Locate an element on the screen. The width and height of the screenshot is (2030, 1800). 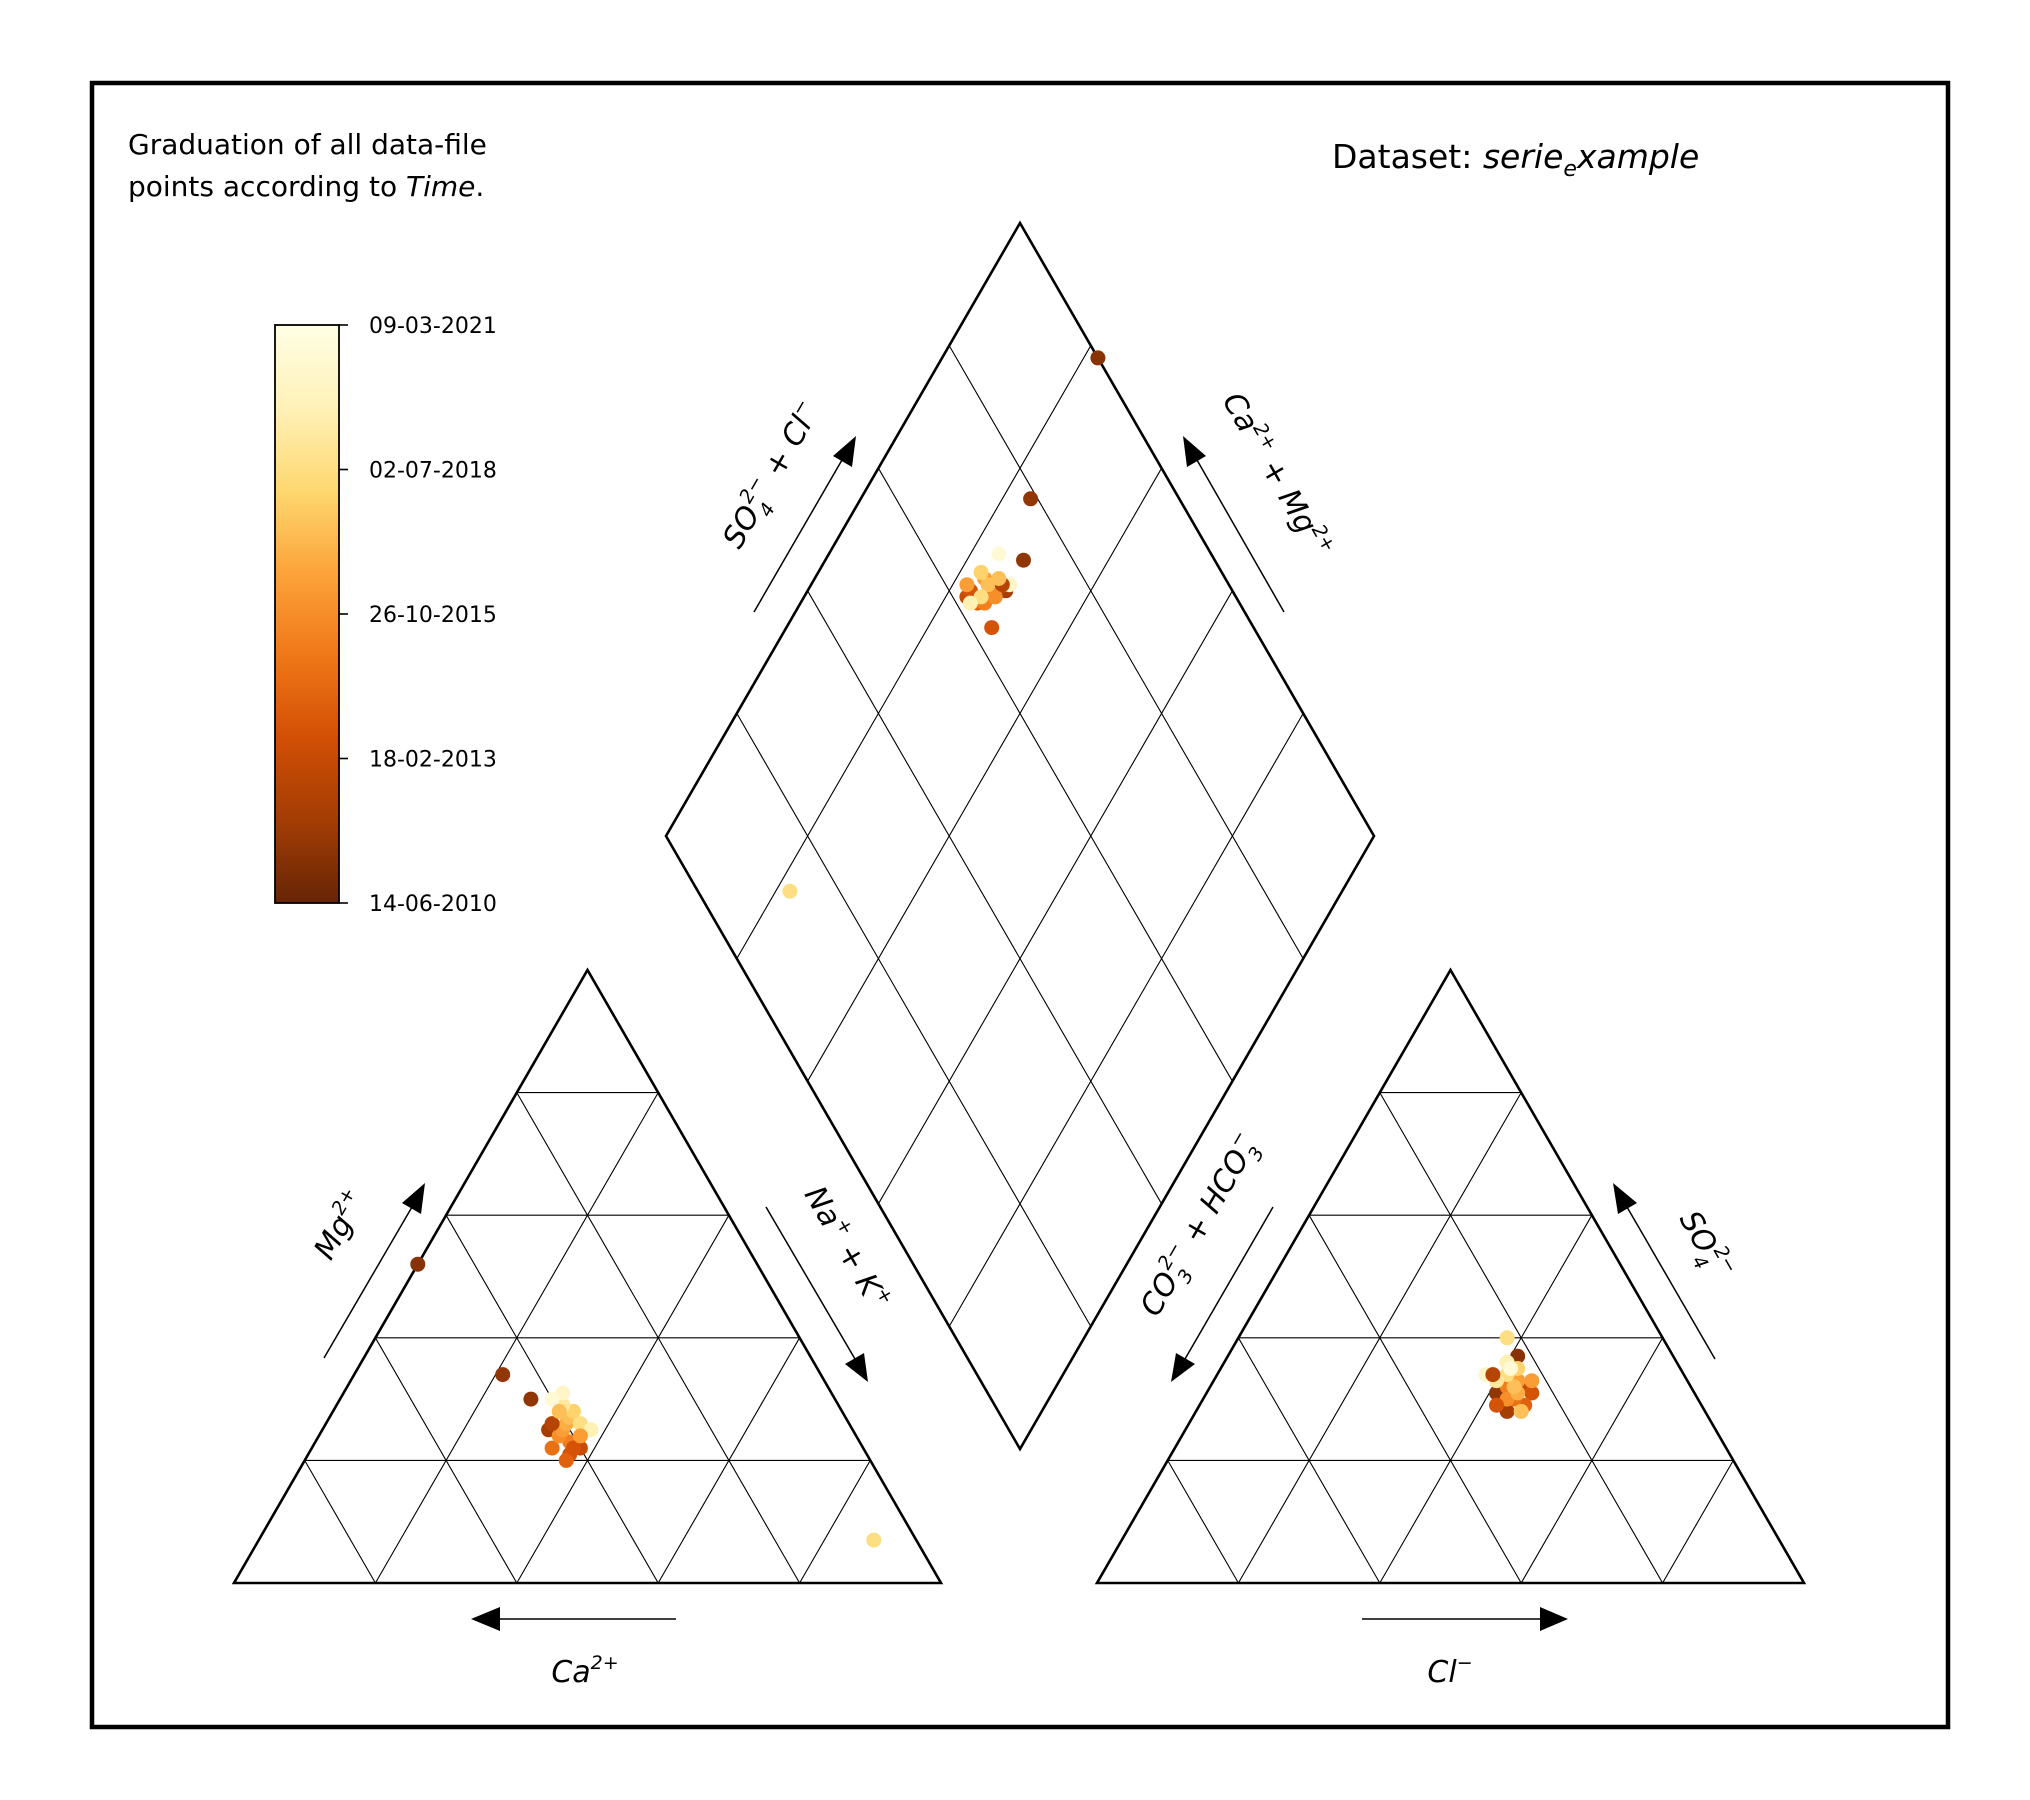
arrow-so4-line is located at coordinates (1671, 1283).